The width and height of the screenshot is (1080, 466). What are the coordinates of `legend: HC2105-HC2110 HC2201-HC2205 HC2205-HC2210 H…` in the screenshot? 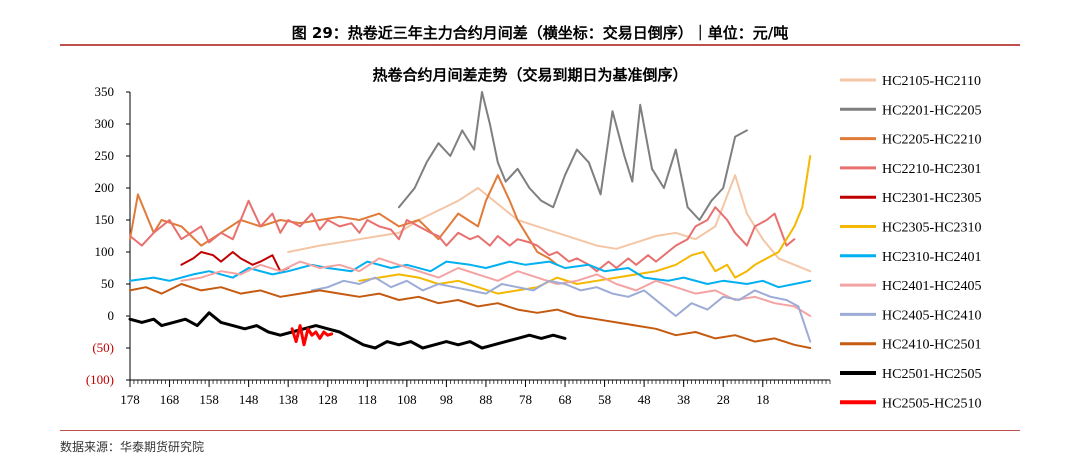 It's located at (911, 242).